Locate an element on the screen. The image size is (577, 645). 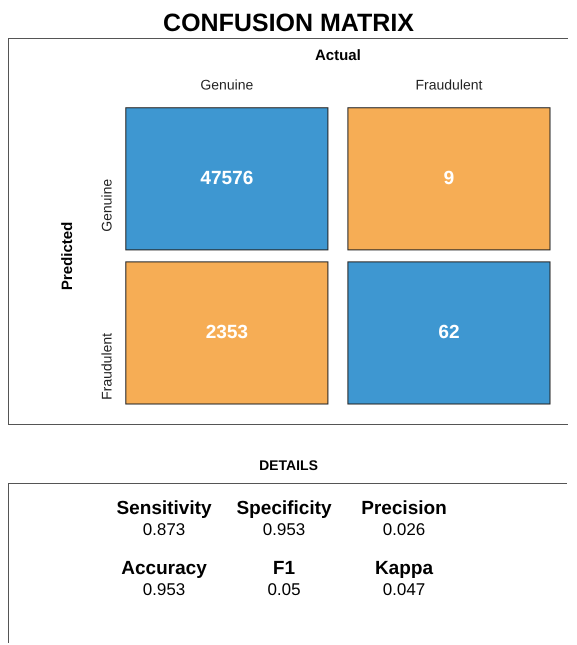
text: F1 is located at coordinates (284, 569).